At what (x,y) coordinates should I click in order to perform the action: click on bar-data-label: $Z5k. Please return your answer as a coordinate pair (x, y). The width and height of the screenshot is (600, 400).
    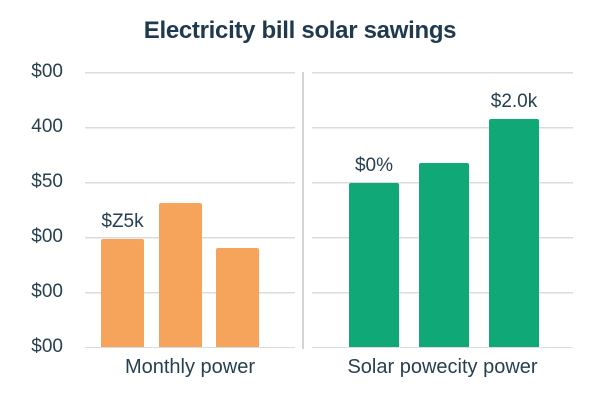
    Looking at the image, I should click on (122, 221).